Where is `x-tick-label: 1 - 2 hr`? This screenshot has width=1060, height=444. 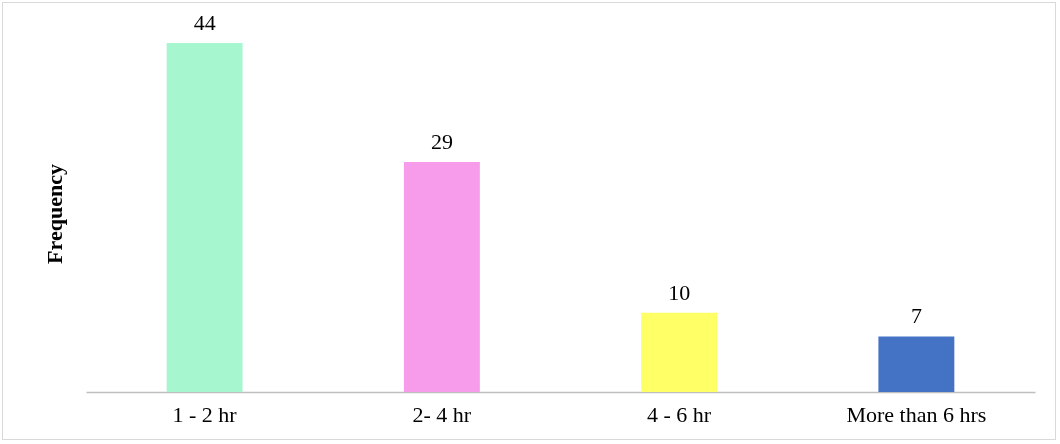
x-tick-label: 1 - 2 hr is located at coordinates (205, 414).